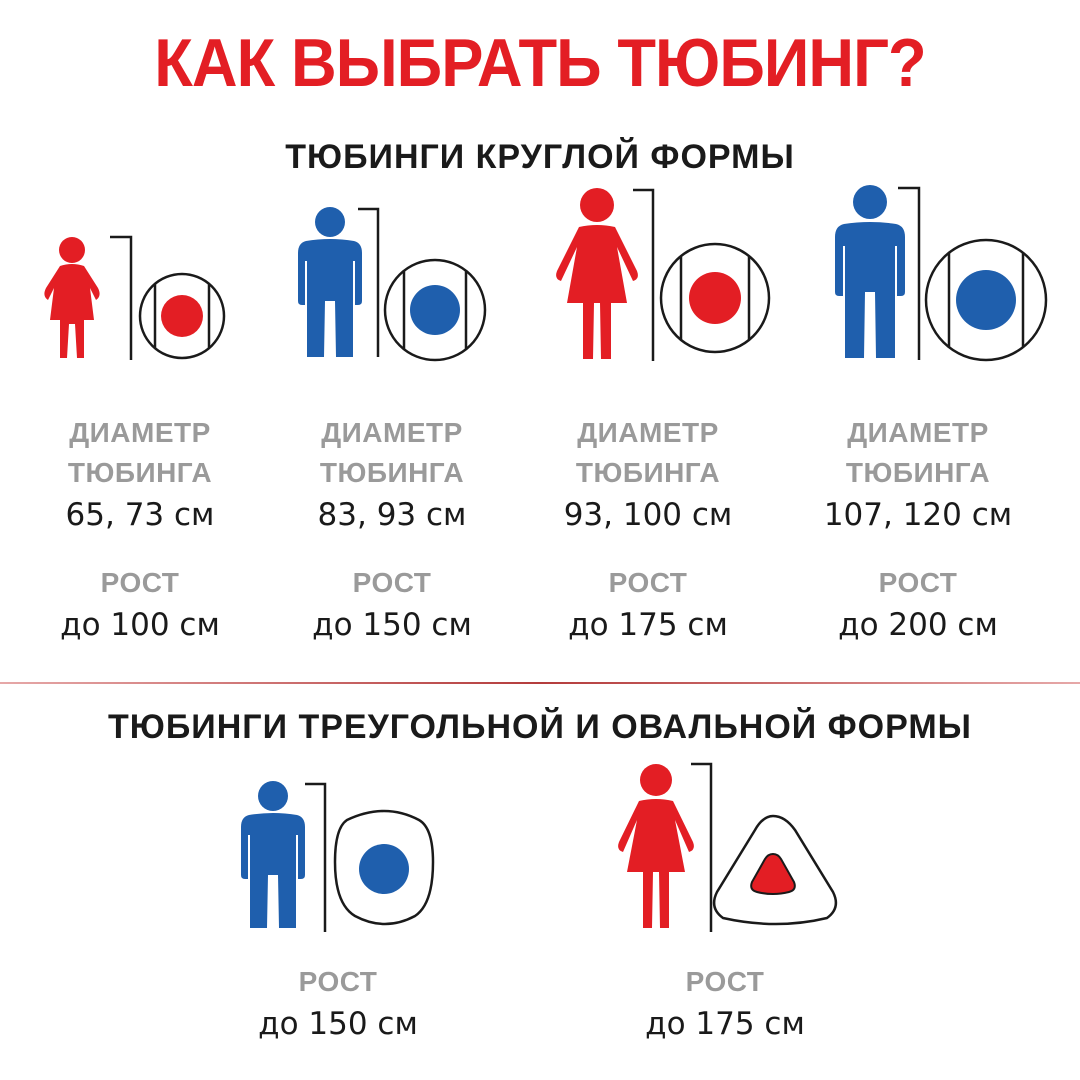 Image resolution: width=1080 pixels, height=1080 pixels. Describe the element at coordinates (648, 515) in the screenshot. I see `diameter-value: 93, 100 см` at that location.